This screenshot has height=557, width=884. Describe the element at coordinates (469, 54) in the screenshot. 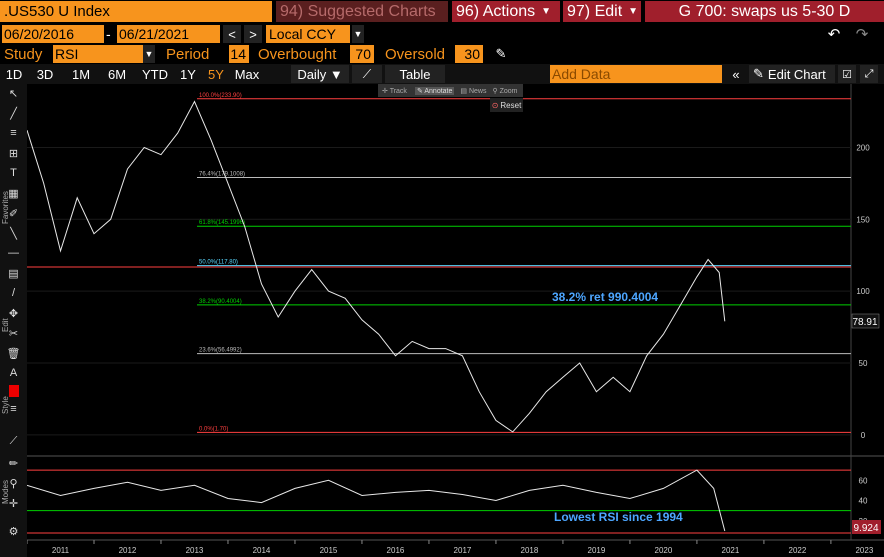

I see `oversold-input: 30` at that location.